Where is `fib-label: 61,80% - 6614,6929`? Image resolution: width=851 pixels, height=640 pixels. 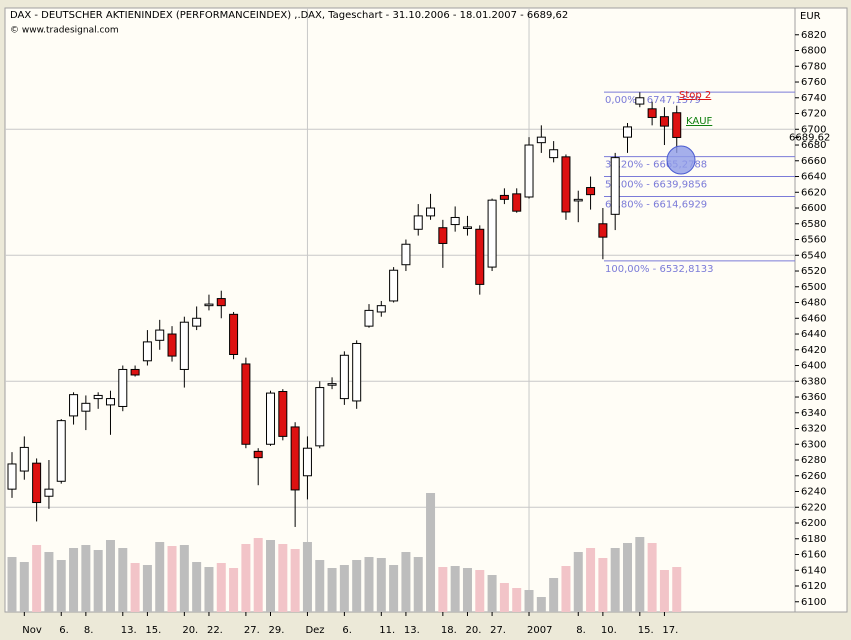
fib-label: 61,80% - 6614,6929 is located at coordinates (656, 204).